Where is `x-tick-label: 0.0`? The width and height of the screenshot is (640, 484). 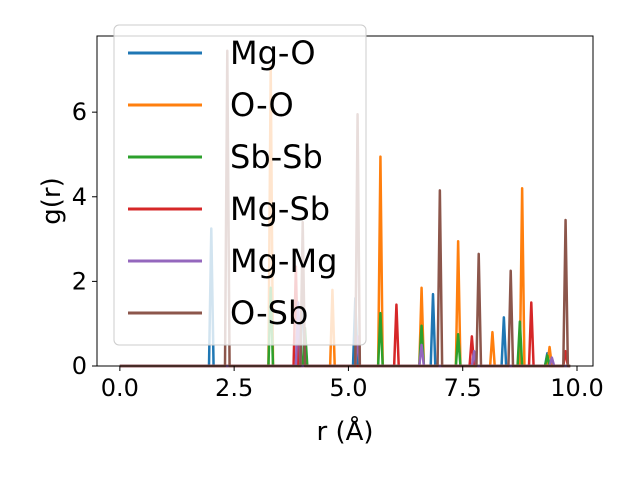
x-tick-label: 0.0 is located at coordinates (120, 388).